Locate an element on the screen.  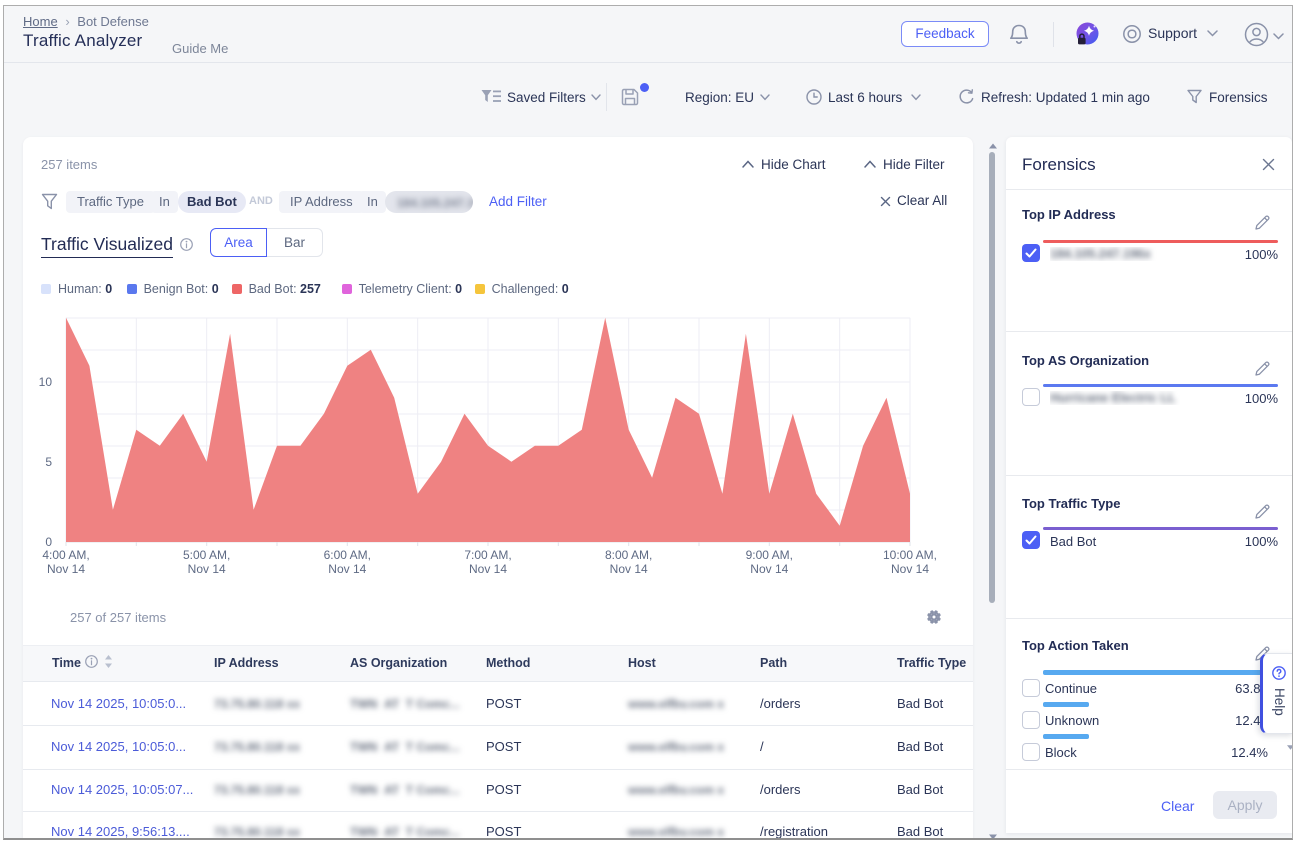
svg-text: 0 is located at coordinates (48, 542).